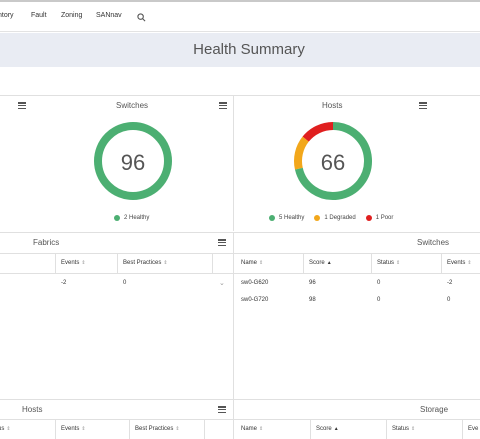  I want to click on column-header-status: us⇕, so click(5, 429).